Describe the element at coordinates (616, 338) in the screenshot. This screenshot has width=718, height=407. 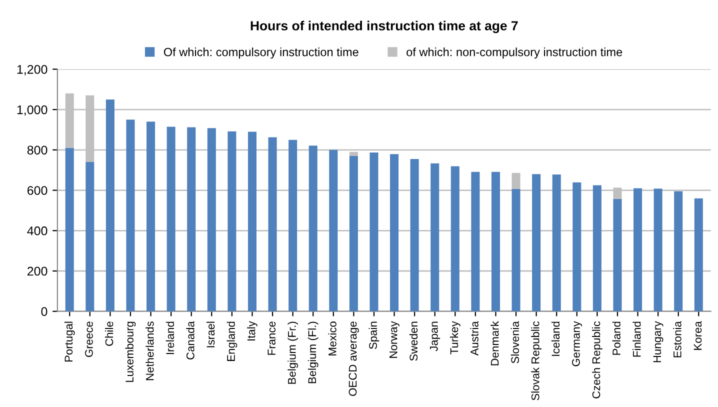
I see `x-tick-label: Poland` at that location.